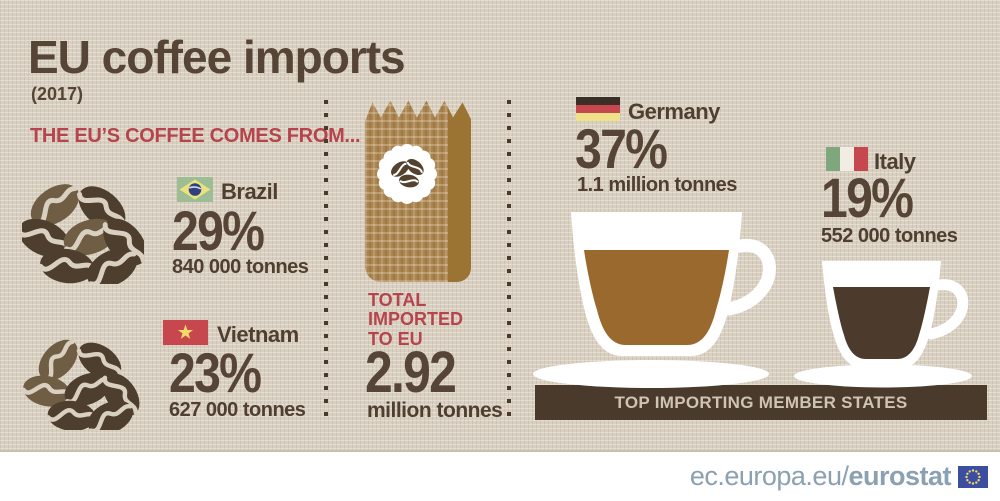 Image resolution: width=1000 pixels, height=501 pixels. Describe the element at coordinates (258, 334) in the screenshot. I see `source-country-label: Vietnam` at that location.